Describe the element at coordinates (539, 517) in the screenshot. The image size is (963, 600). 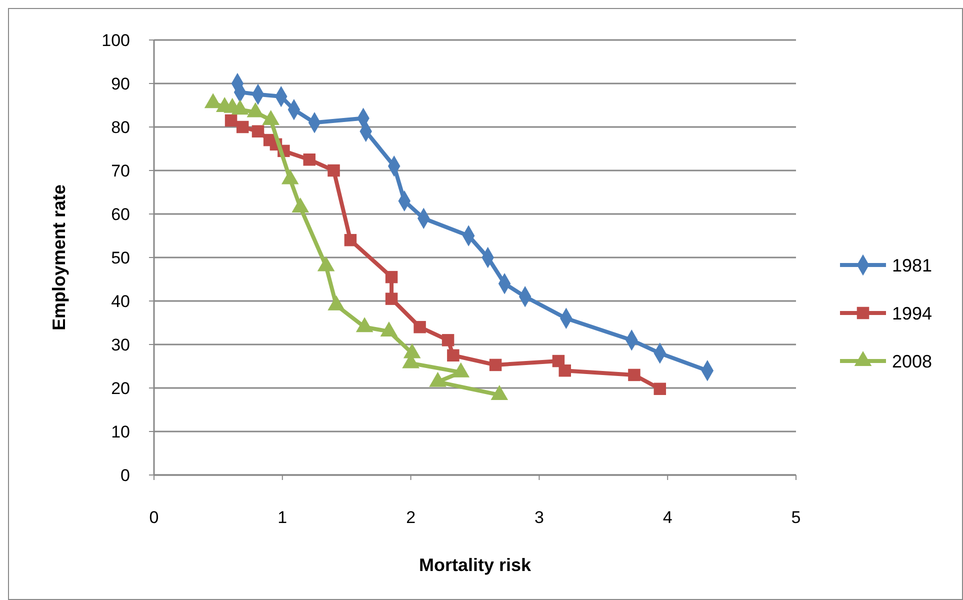
I see `x-tick-label: 3` at that location.